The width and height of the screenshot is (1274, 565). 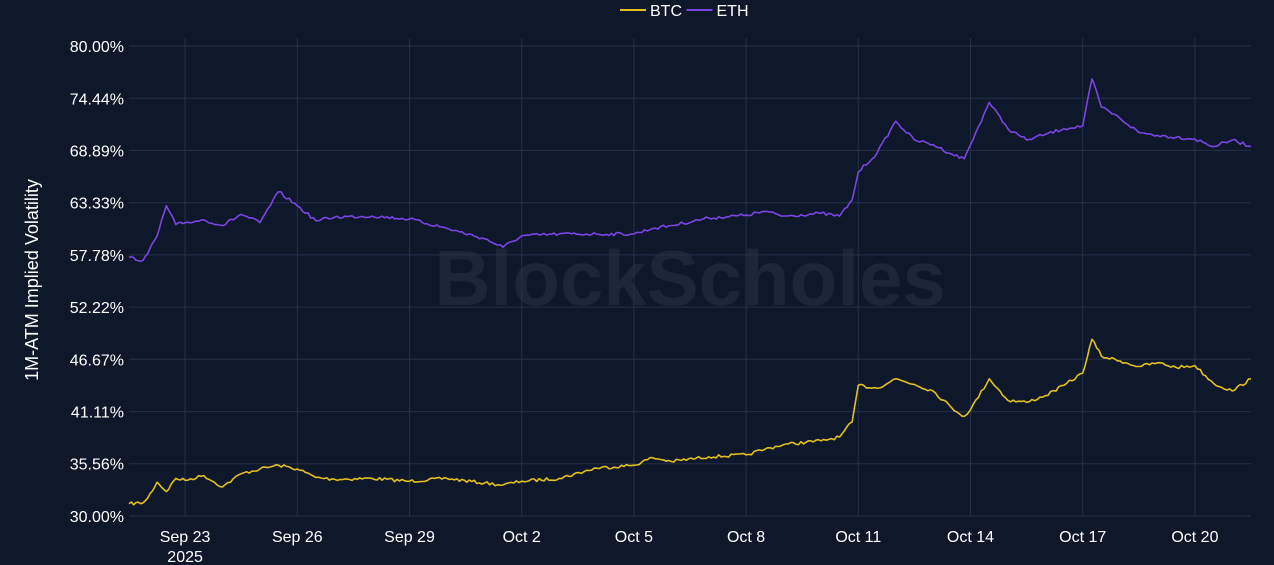 I want to click on y-tick-label: 68.89%, so click(x=97, y=151).